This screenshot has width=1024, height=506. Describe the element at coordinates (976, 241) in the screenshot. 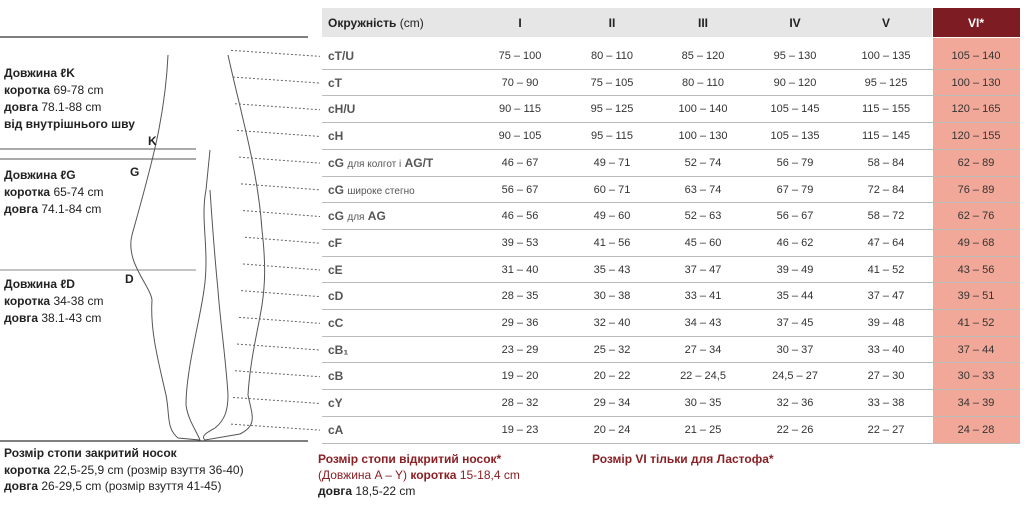

I see `vi-column-bg` at that location.